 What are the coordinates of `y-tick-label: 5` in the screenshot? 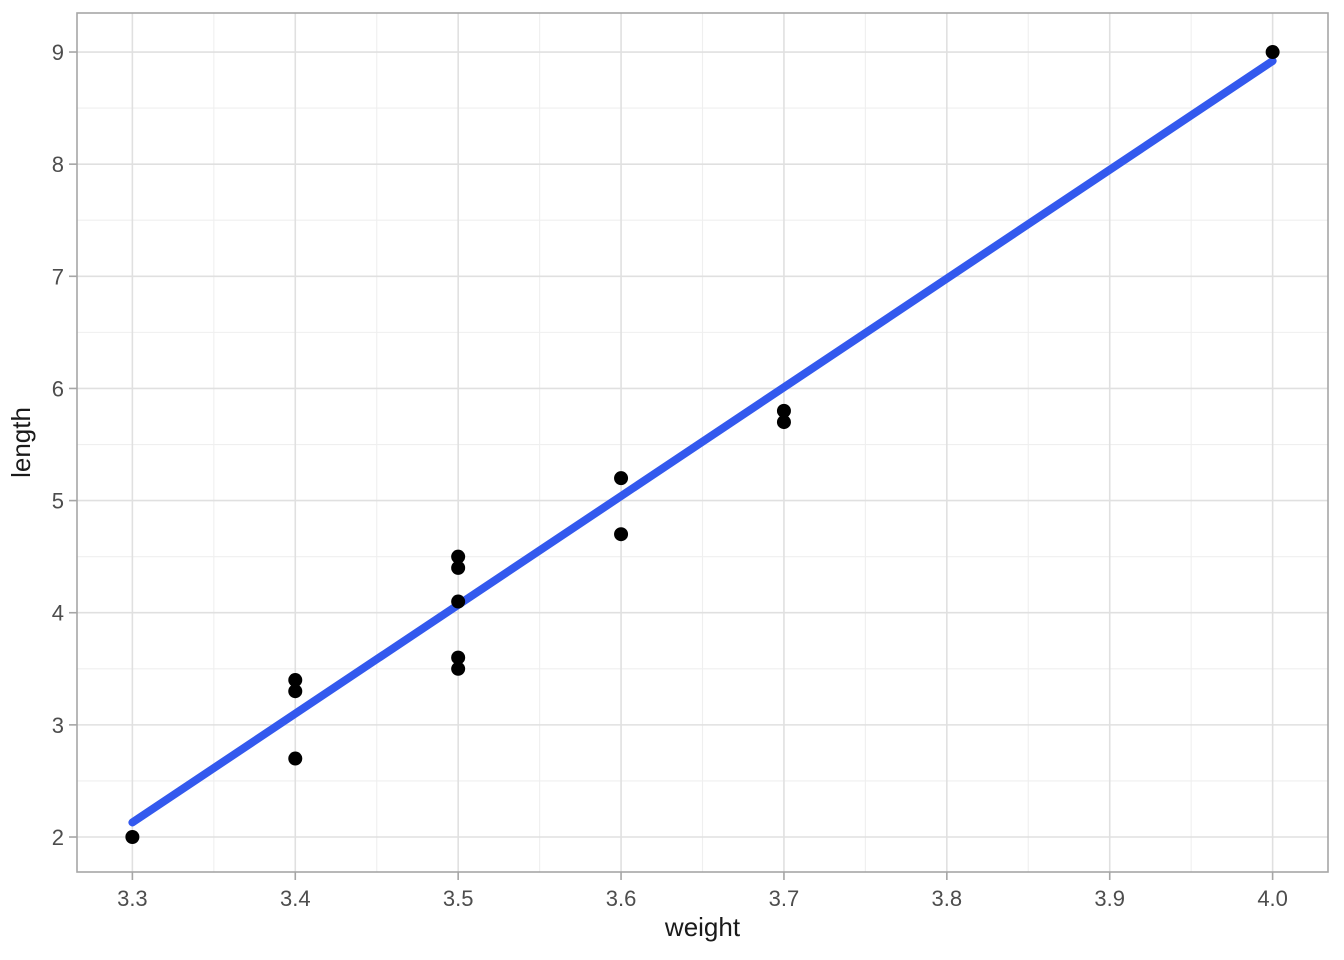 It's located at (58, 501).